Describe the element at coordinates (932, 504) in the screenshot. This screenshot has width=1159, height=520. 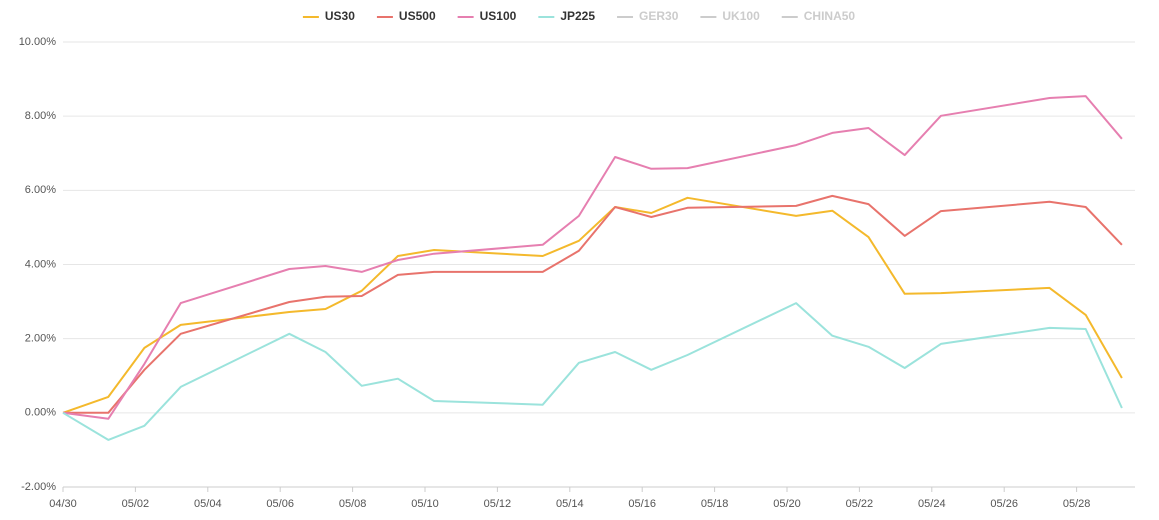
I see `x-tick-label: 05/24` at that location.